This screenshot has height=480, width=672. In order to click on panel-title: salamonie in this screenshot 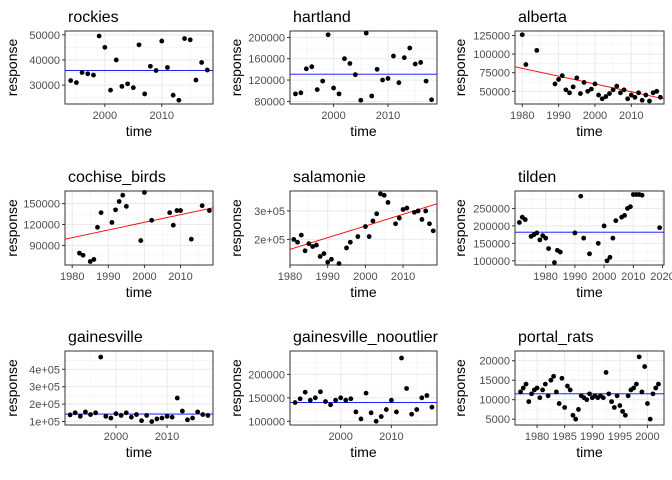, I will do `click(329, 177)`.